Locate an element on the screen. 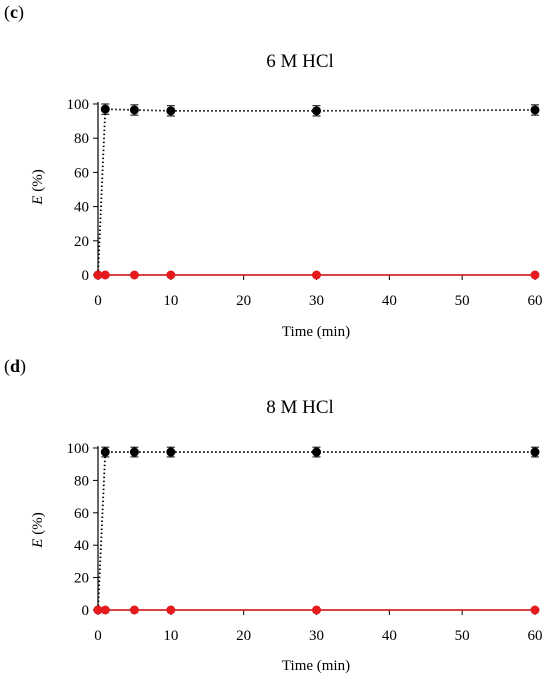  panel-letter: d is located at coordinates (15, 366).